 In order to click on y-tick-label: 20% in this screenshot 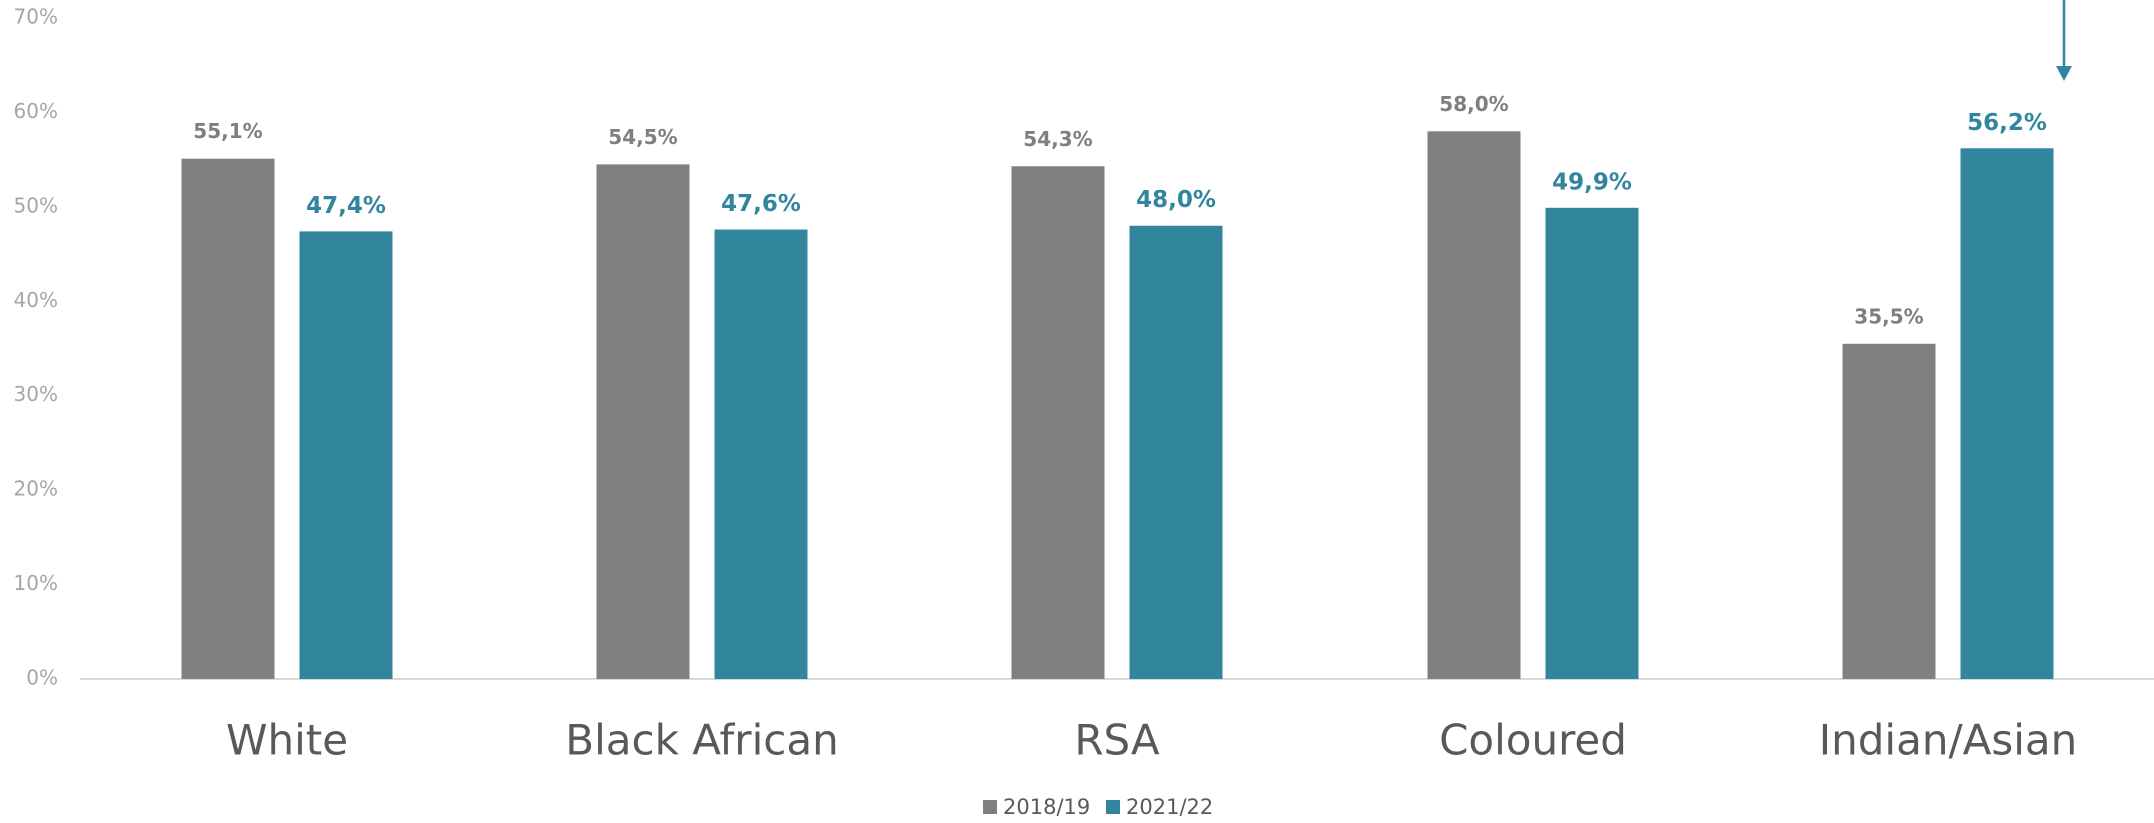, I will do `click(36, 489)`.